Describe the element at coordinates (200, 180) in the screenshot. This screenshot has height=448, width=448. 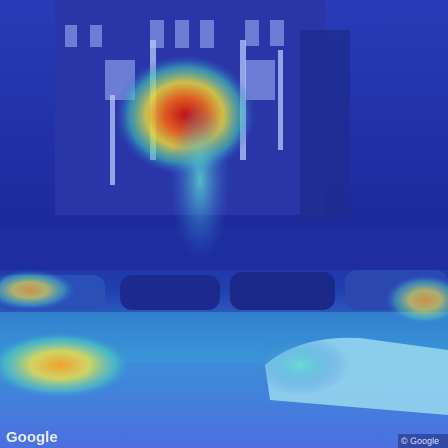
I see `heat-trail` at that location.